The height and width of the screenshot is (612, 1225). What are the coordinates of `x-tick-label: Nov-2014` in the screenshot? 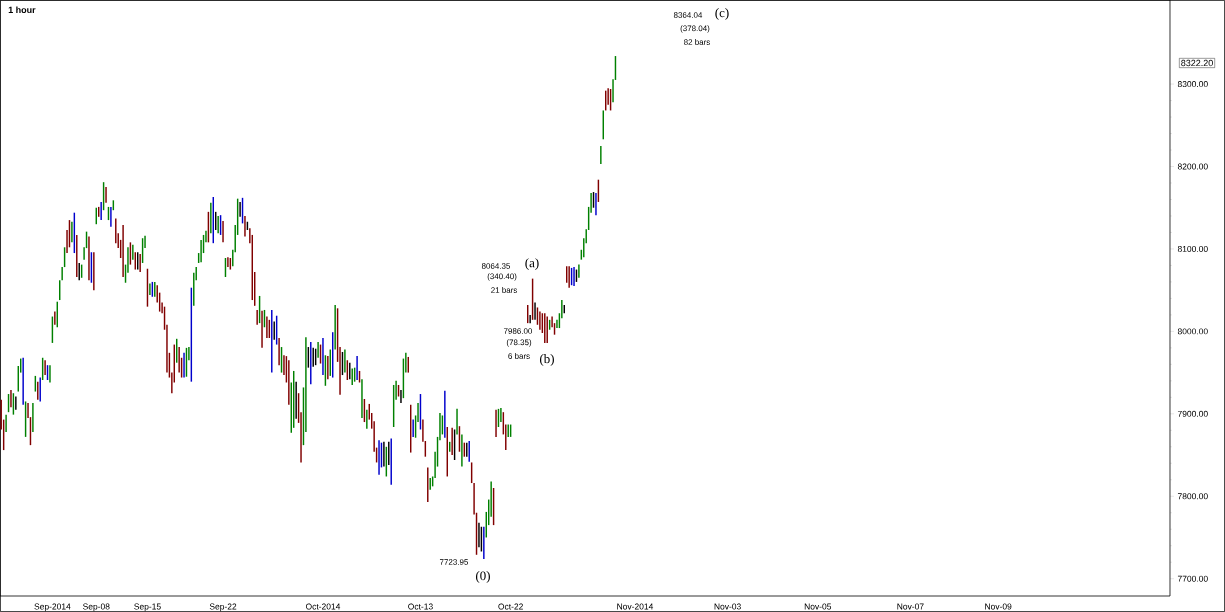 It's located at (635, 606).